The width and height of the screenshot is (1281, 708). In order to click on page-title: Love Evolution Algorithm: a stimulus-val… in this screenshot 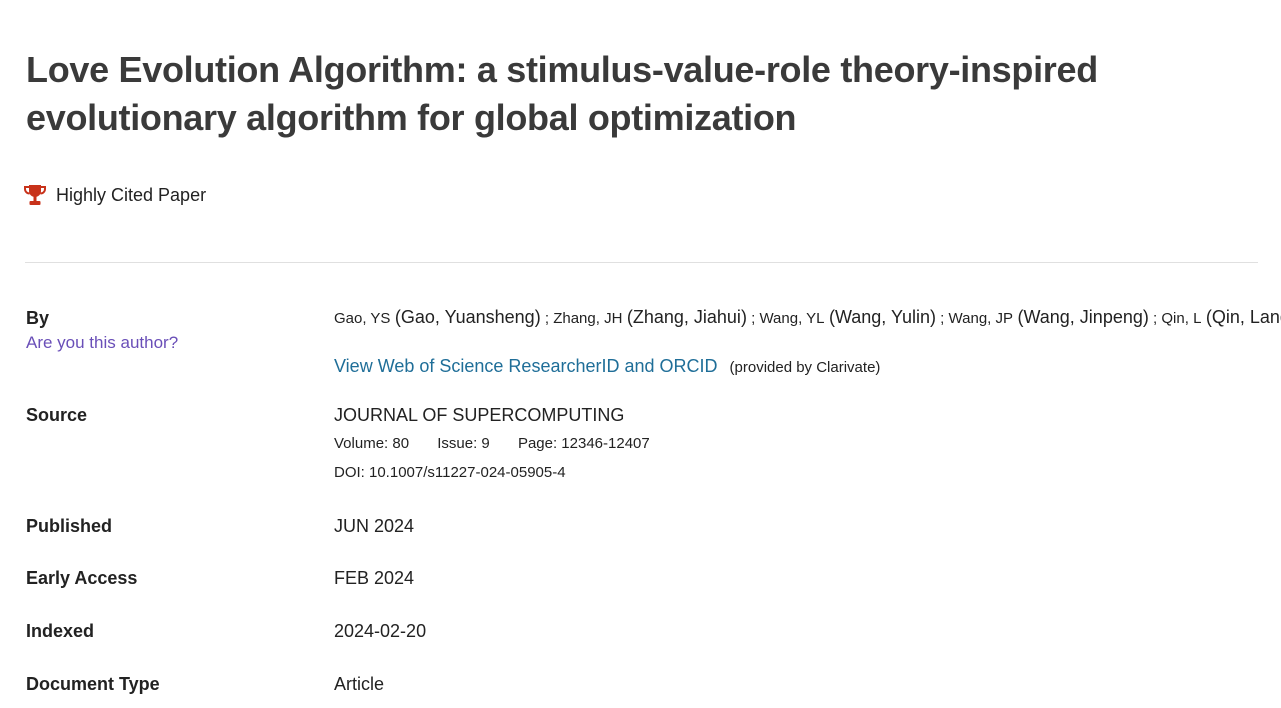, I will do `click(562, 93)`.